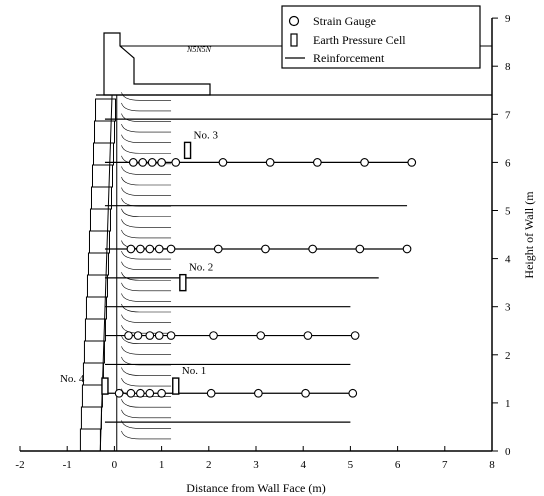  Describe the element at coordinates (508, 115) in the screenshot. I see `y-tick-label: 7` at that location.